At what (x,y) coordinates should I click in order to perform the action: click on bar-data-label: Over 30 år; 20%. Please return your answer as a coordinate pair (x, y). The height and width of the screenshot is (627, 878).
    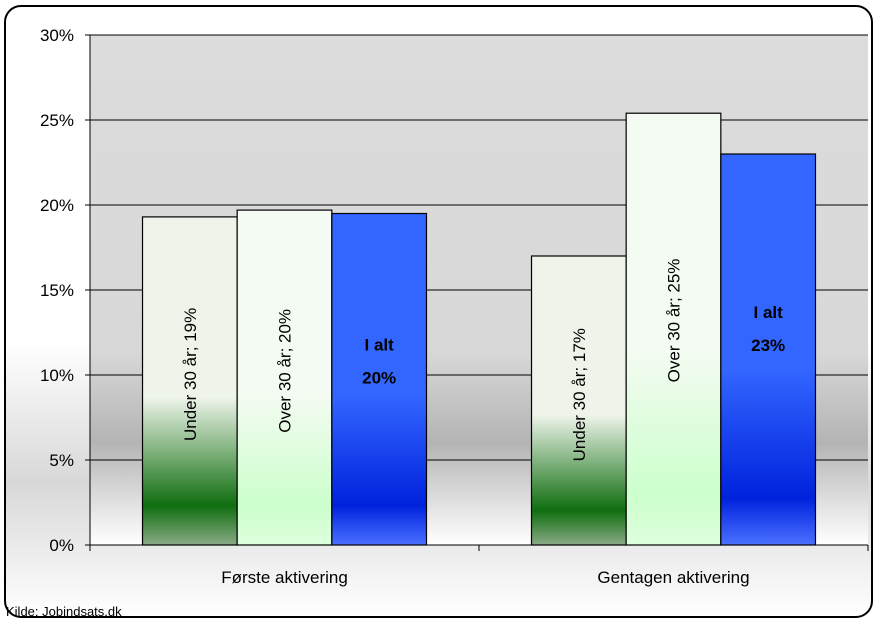
    Looking at the image, I should click on (285, 371).